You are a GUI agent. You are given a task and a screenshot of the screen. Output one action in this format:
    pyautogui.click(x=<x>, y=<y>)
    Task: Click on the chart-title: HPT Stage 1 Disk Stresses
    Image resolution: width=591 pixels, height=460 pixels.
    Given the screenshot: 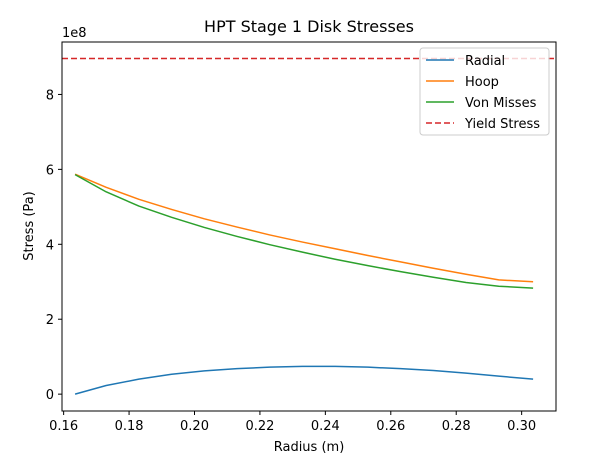 What is the action you would take?
    pyautogui.click(x=309, y=26)
    